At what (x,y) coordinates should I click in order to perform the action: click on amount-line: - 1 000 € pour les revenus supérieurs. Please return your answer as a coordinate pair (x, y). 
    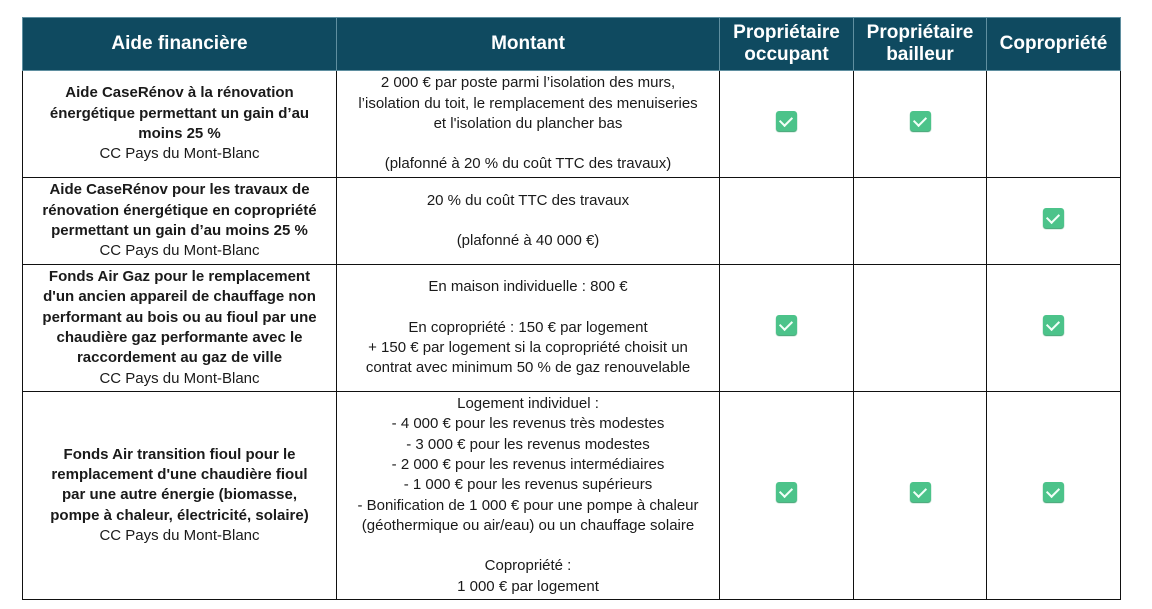
    Looking at the image, I should click on (528, 485).